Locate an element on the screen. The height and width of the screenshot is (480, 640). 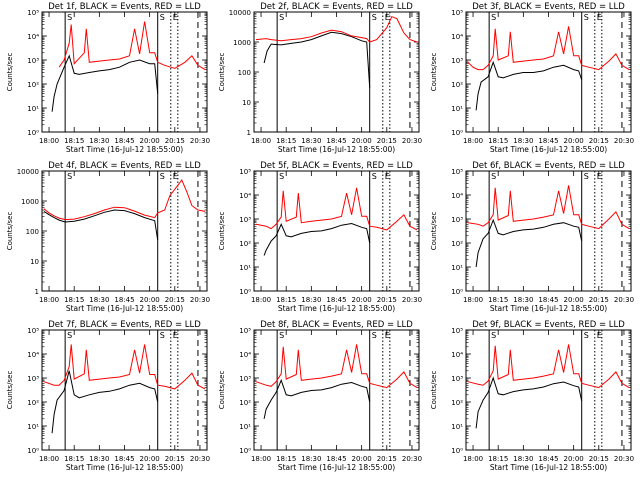
chart-title: Det 8f, BLACK = Events, RED = LLD is located at coordinates (336, 325).